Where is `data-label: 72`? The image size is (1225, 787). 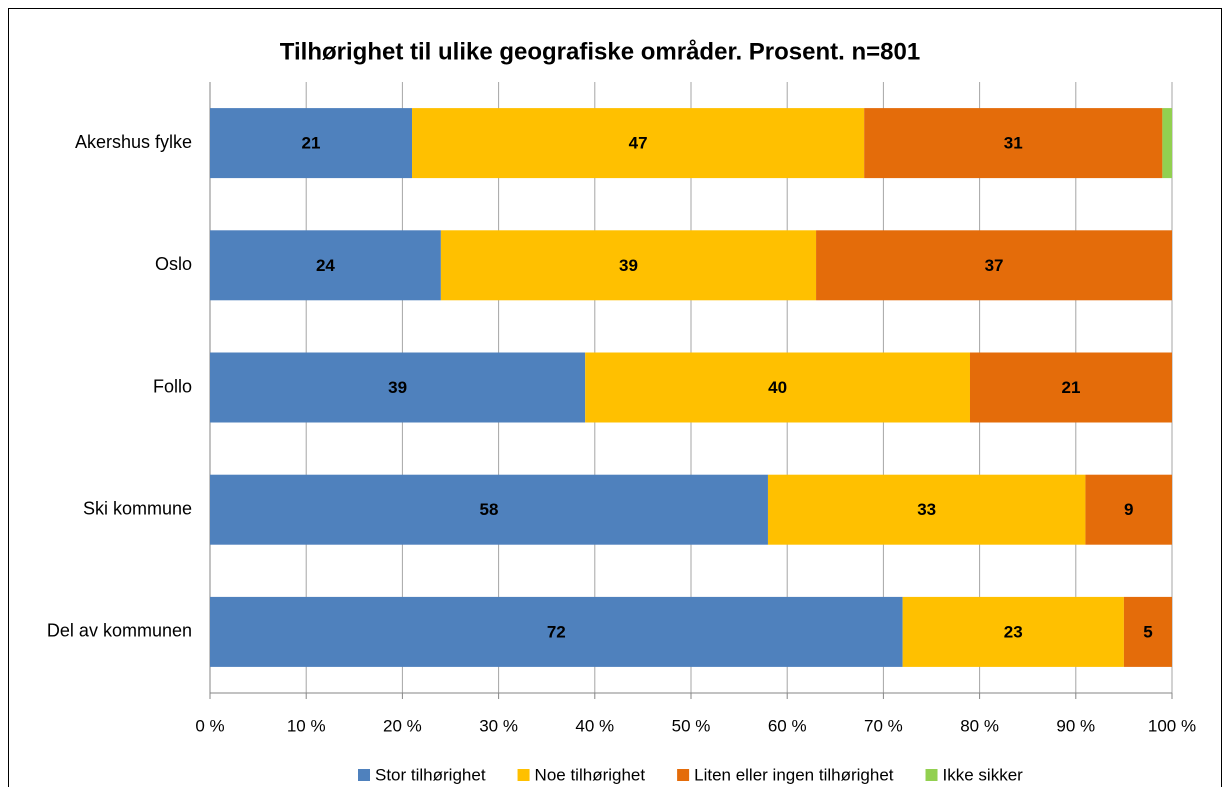 data-label: 72 is located at coordinates (556, 631).